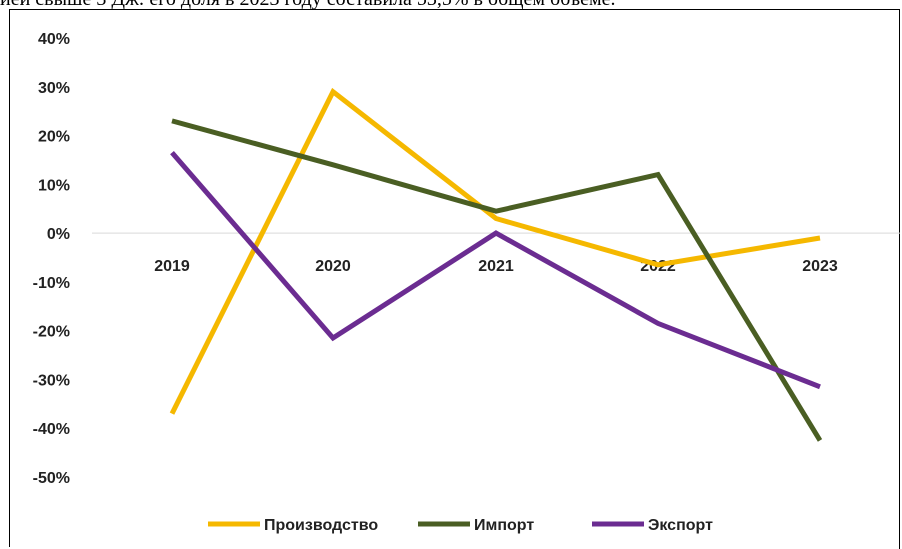 This screenshot has width=902, height=549. I want to click on x-category-label: 2021, so click(496, 266).